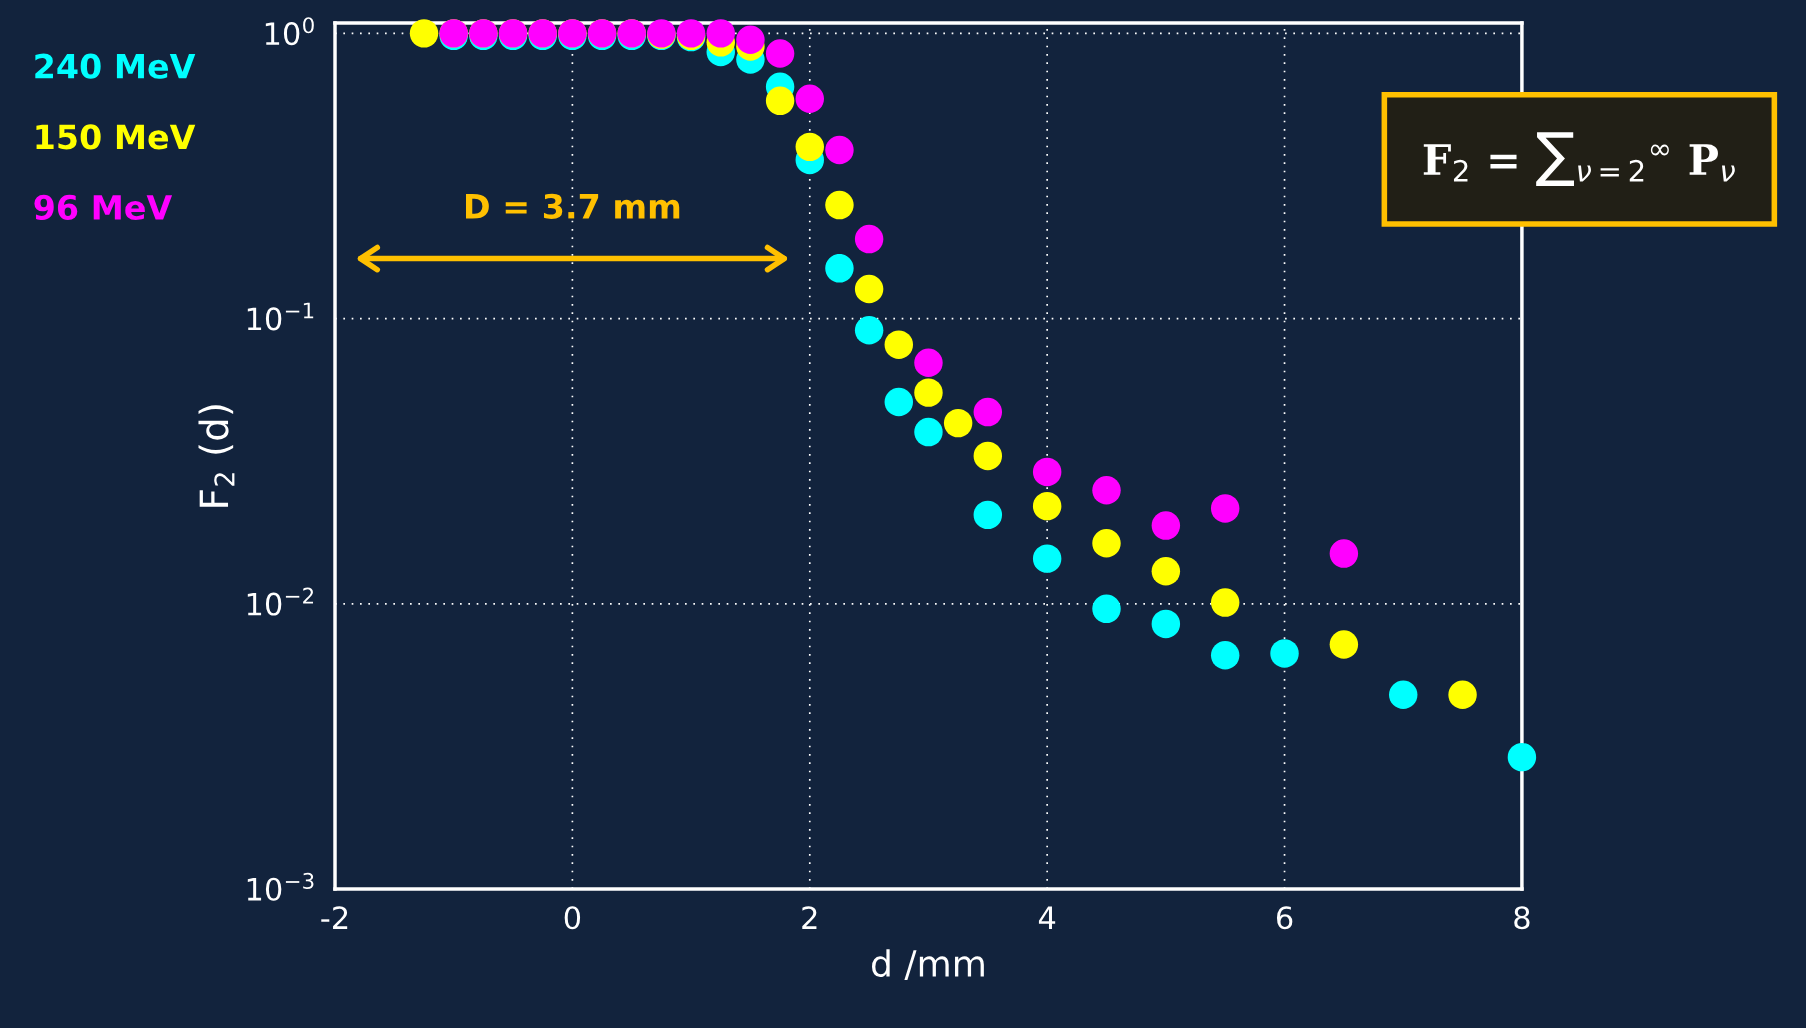 This screenshot has width=1806, height=1028. What do you see at coordinates (280, 601) in the screenshot?
I see `y-tick-label: 10$^{−2}$` at bounding box center [280, 601].